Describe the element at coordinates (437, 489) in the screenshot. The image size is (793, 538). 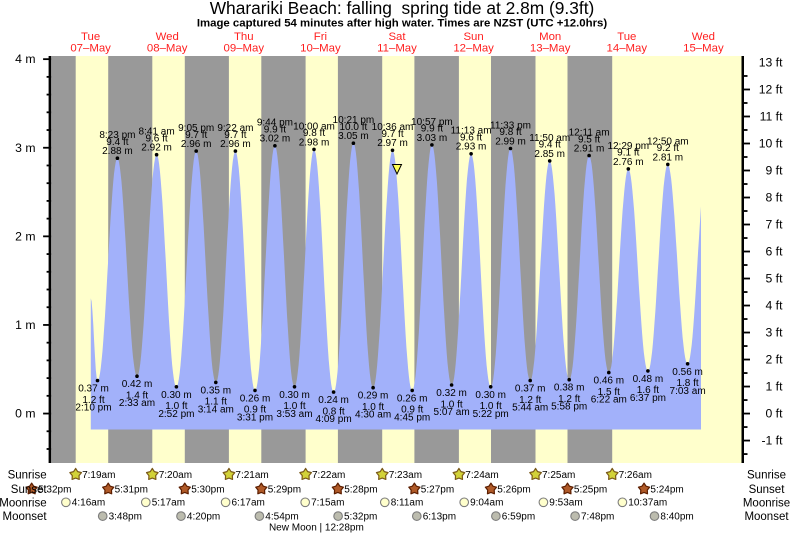
I see `svg-text: 5:27pm` at that location.